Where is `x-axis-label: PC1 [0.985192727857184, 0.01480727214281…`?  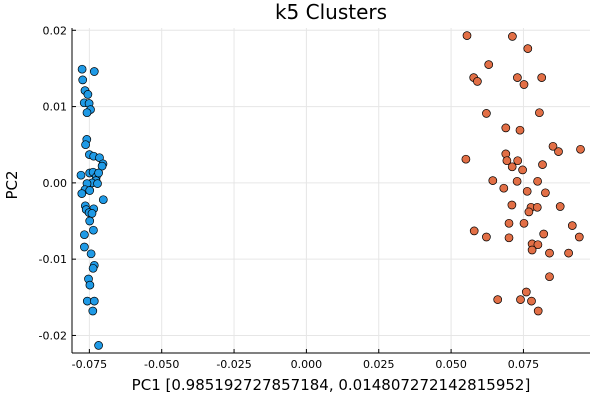
x-axis-label: PC1 [0.985192727857184, 0.01480727214281… is located at coordinates (331, 385).